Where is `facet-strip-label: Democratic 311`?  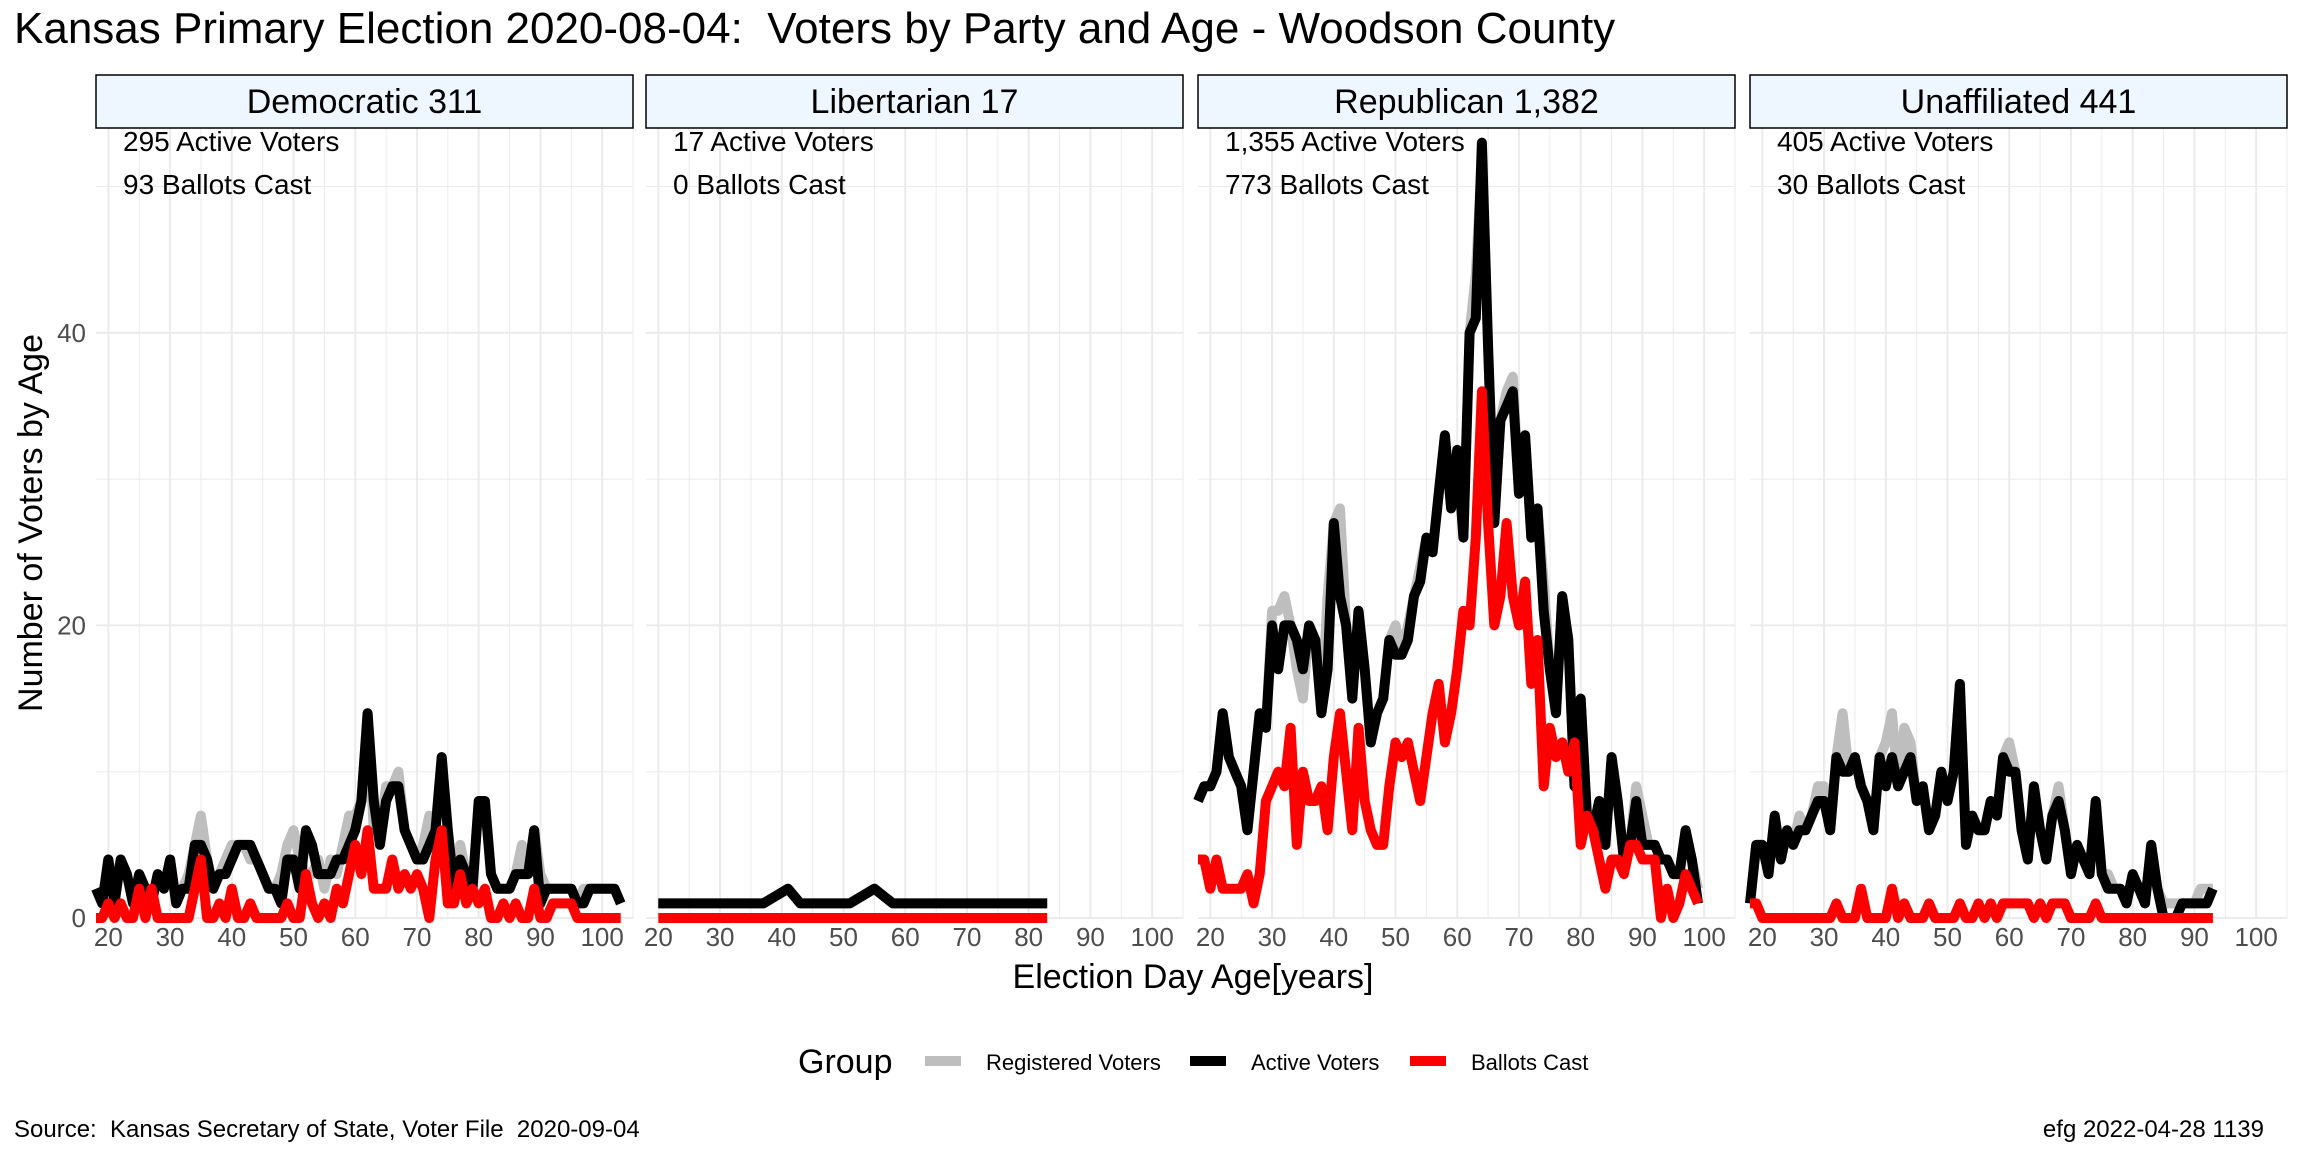 facet-strip-label: Democratic 311 is located at coordinates (365, 102).